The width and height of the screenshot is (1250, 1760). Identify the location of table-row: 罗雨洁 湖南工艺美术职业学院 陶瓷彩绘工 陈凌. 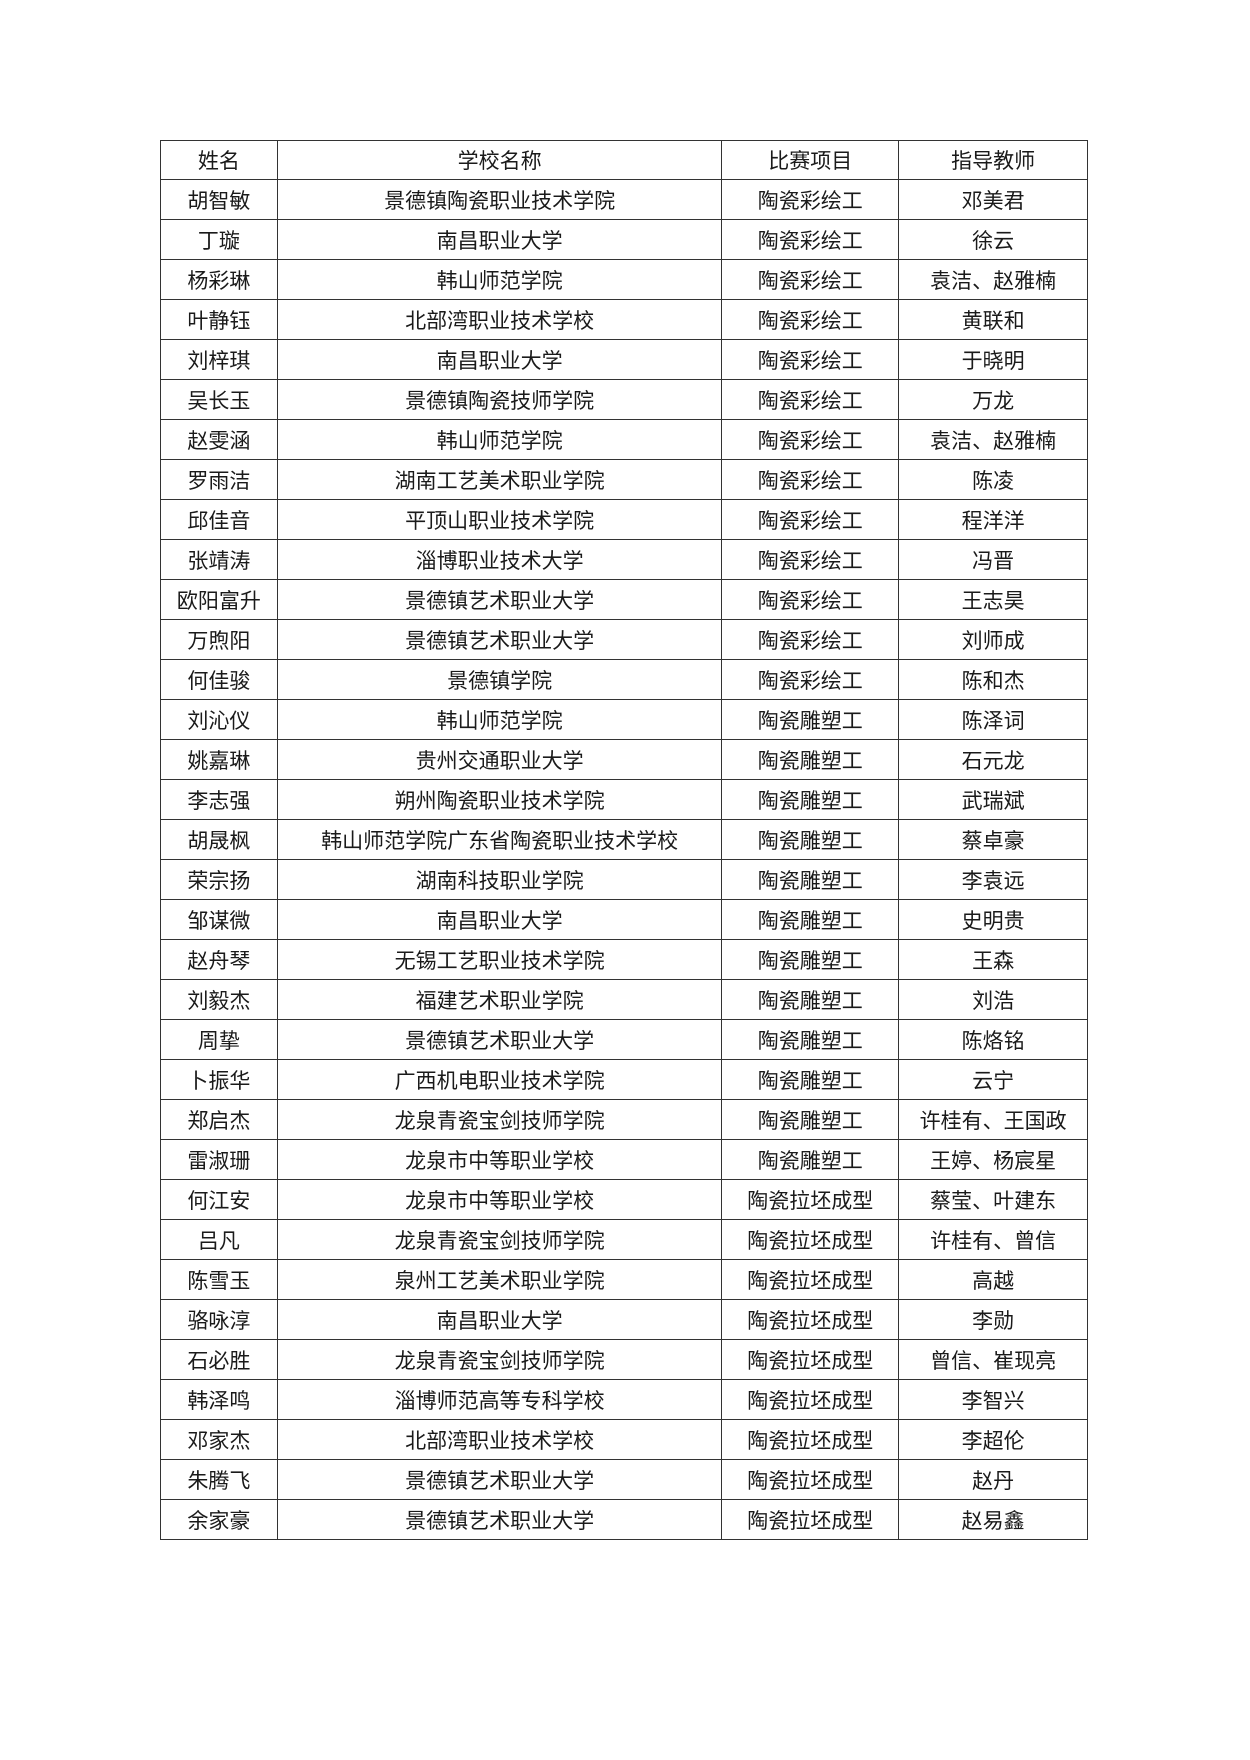
(624, 479).